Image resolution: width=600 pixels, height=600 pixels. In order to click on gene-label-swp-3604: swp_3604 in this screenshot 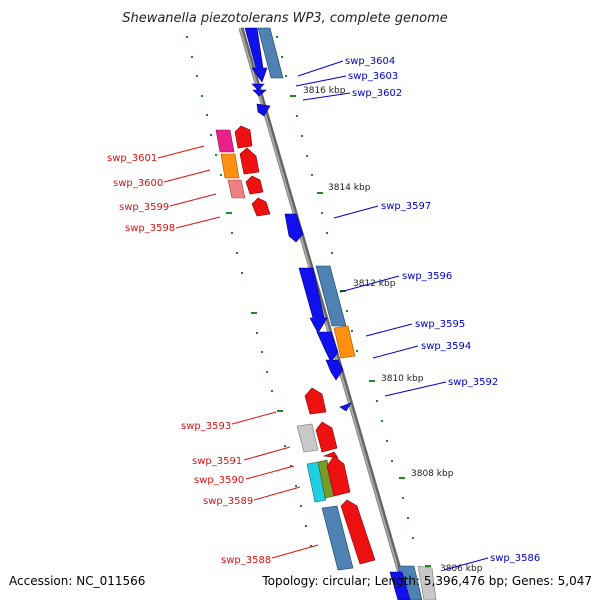, I will do `click(370, 61)`.